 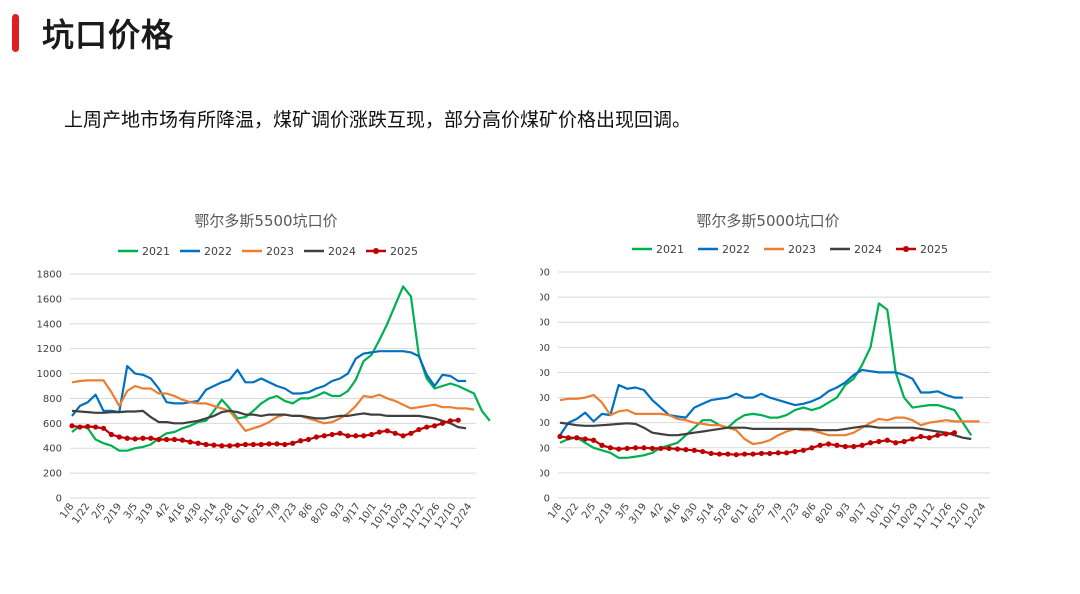 I want to click on y-tick-label: 1000, so click(x=545, y=373).